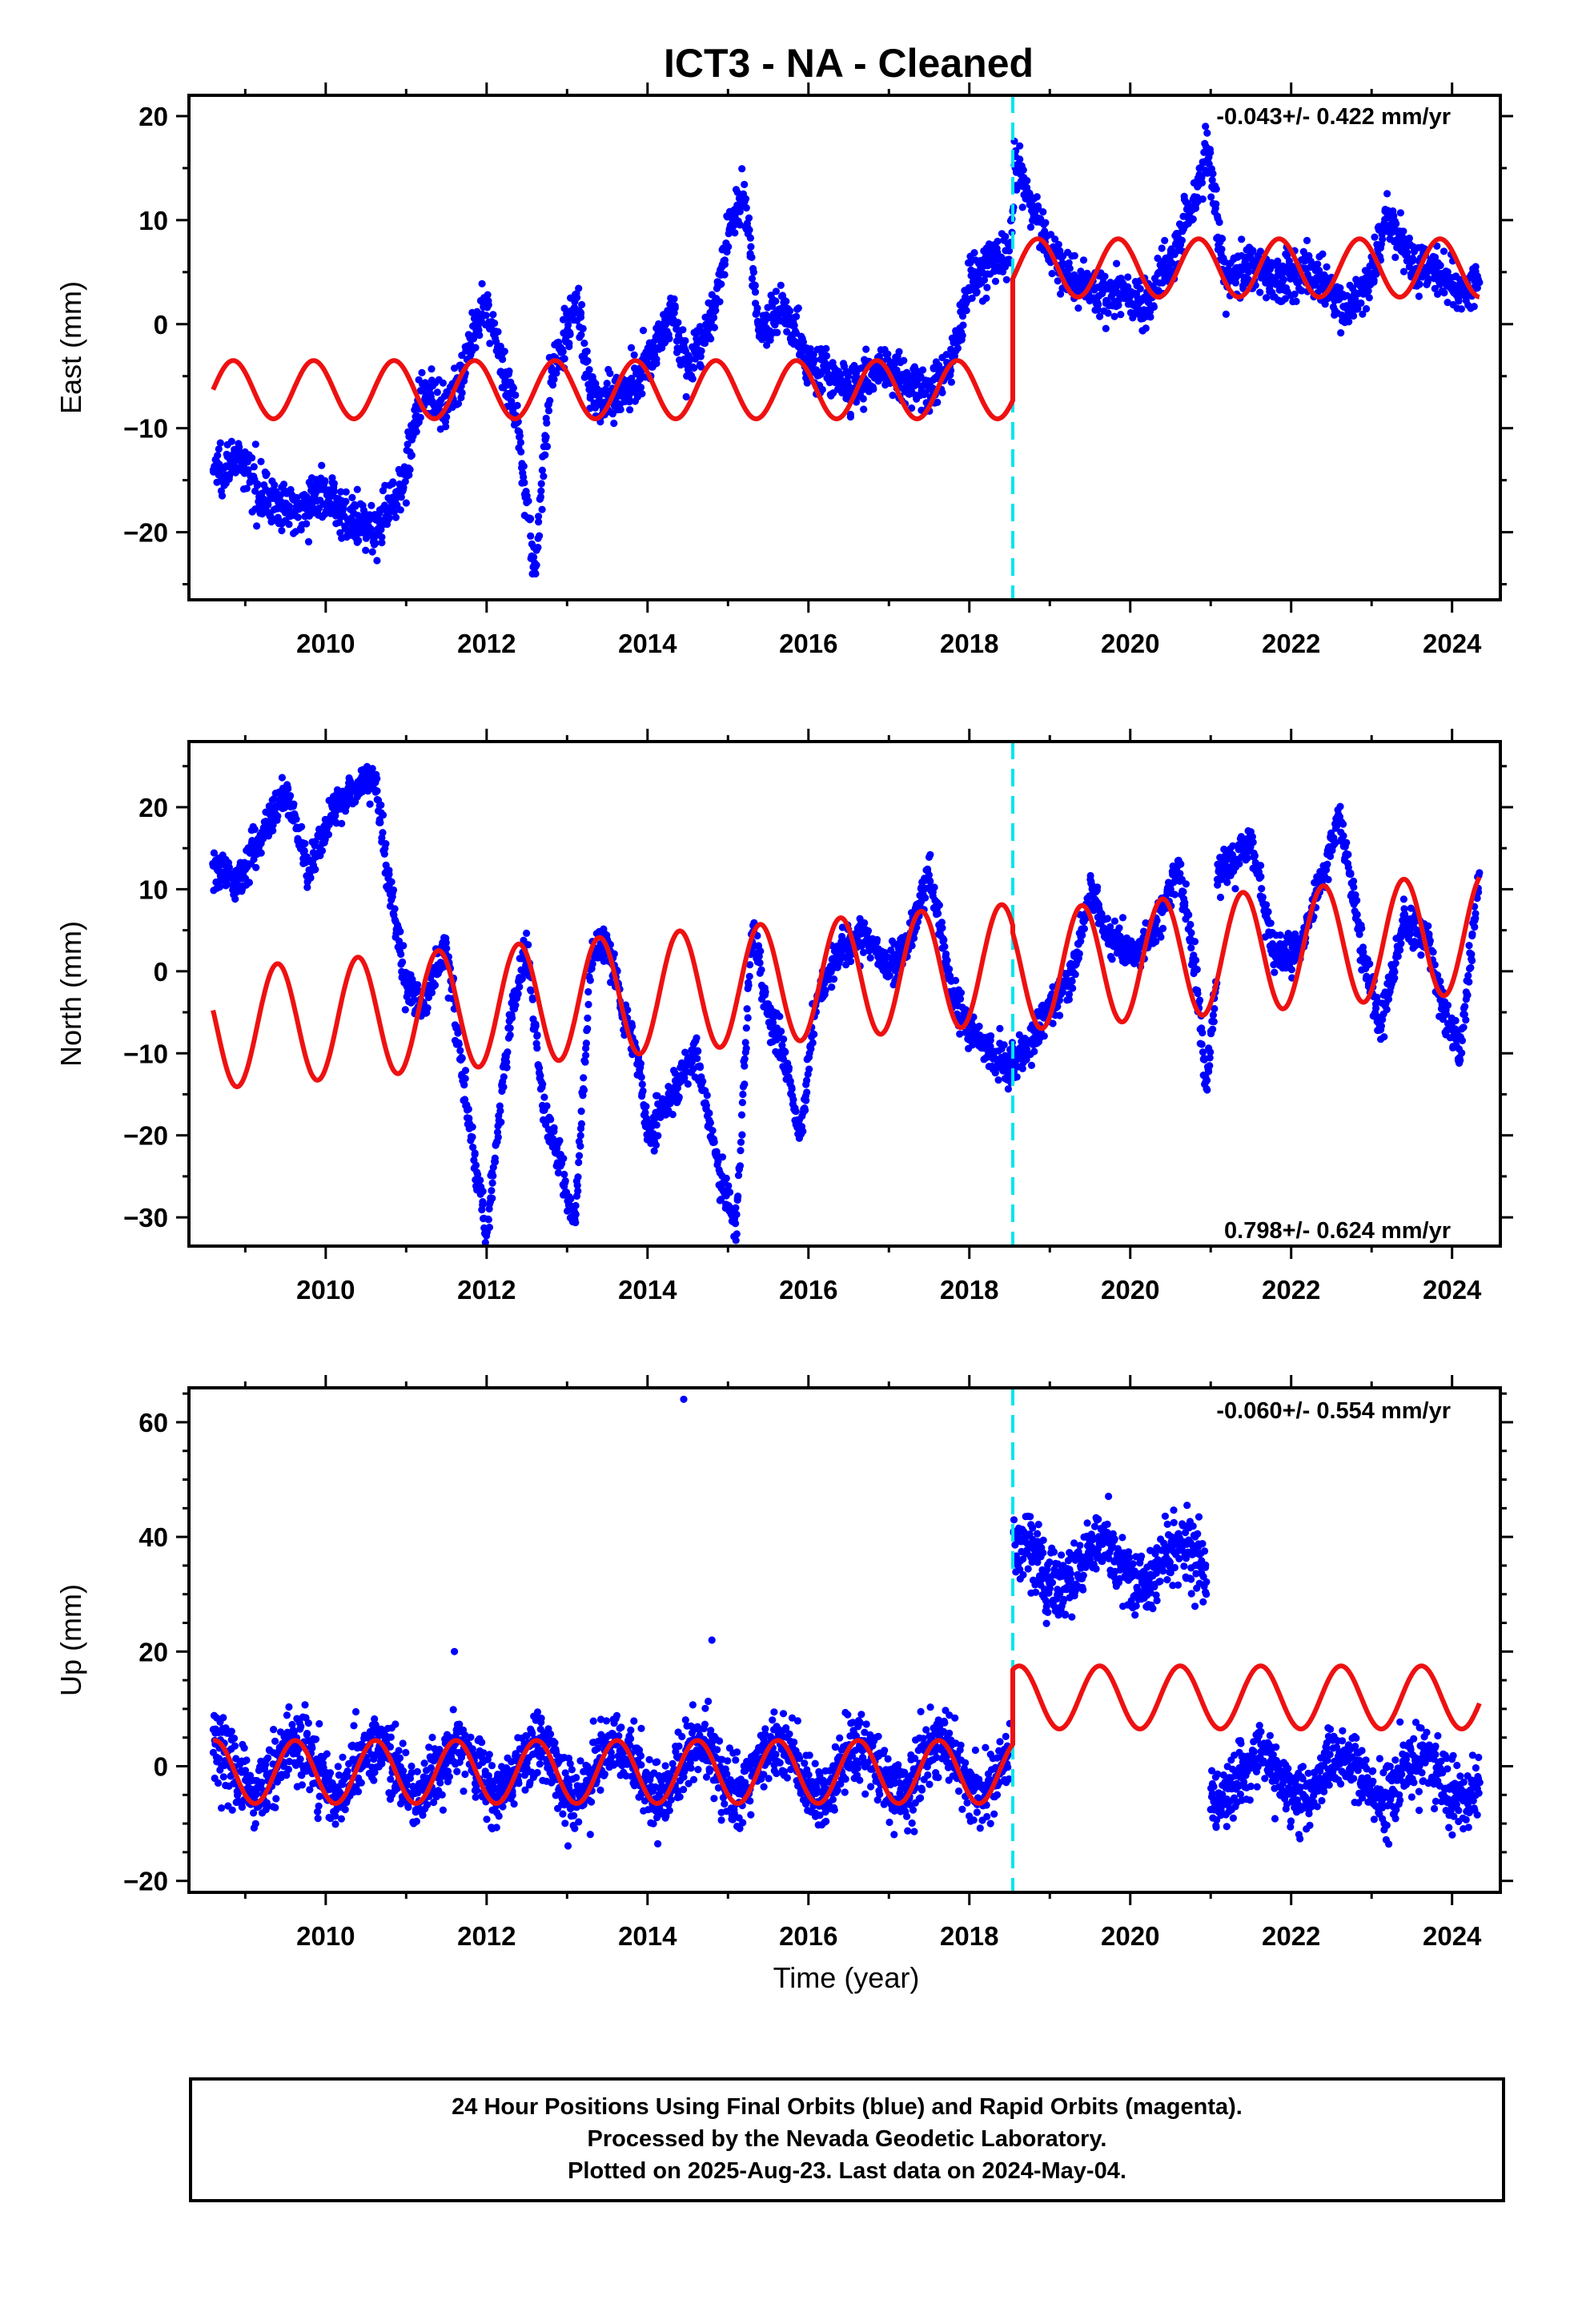  I want to click on east-y-tick-label: 10, so click(154, 220).